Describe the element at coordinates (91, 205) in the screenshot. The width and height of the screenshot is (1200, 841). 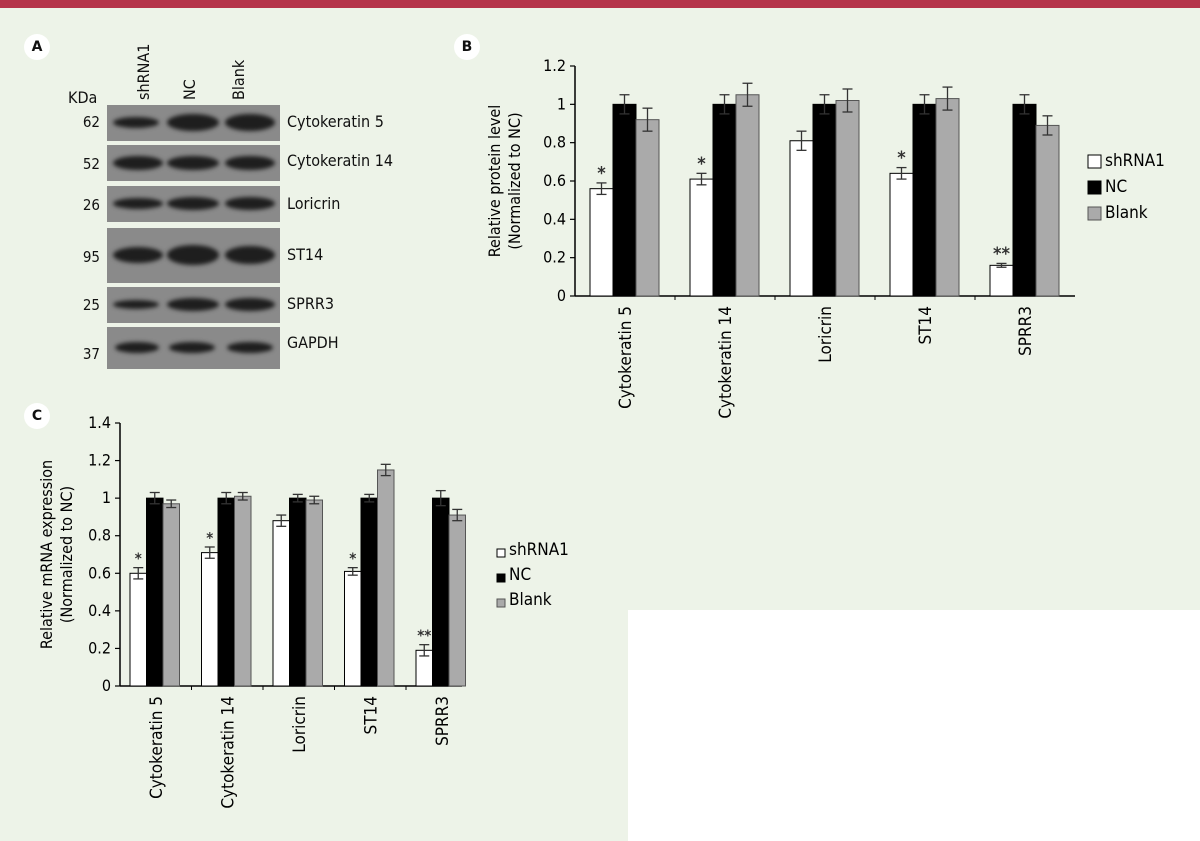
I see `kda-loricrin: 26` at that location.